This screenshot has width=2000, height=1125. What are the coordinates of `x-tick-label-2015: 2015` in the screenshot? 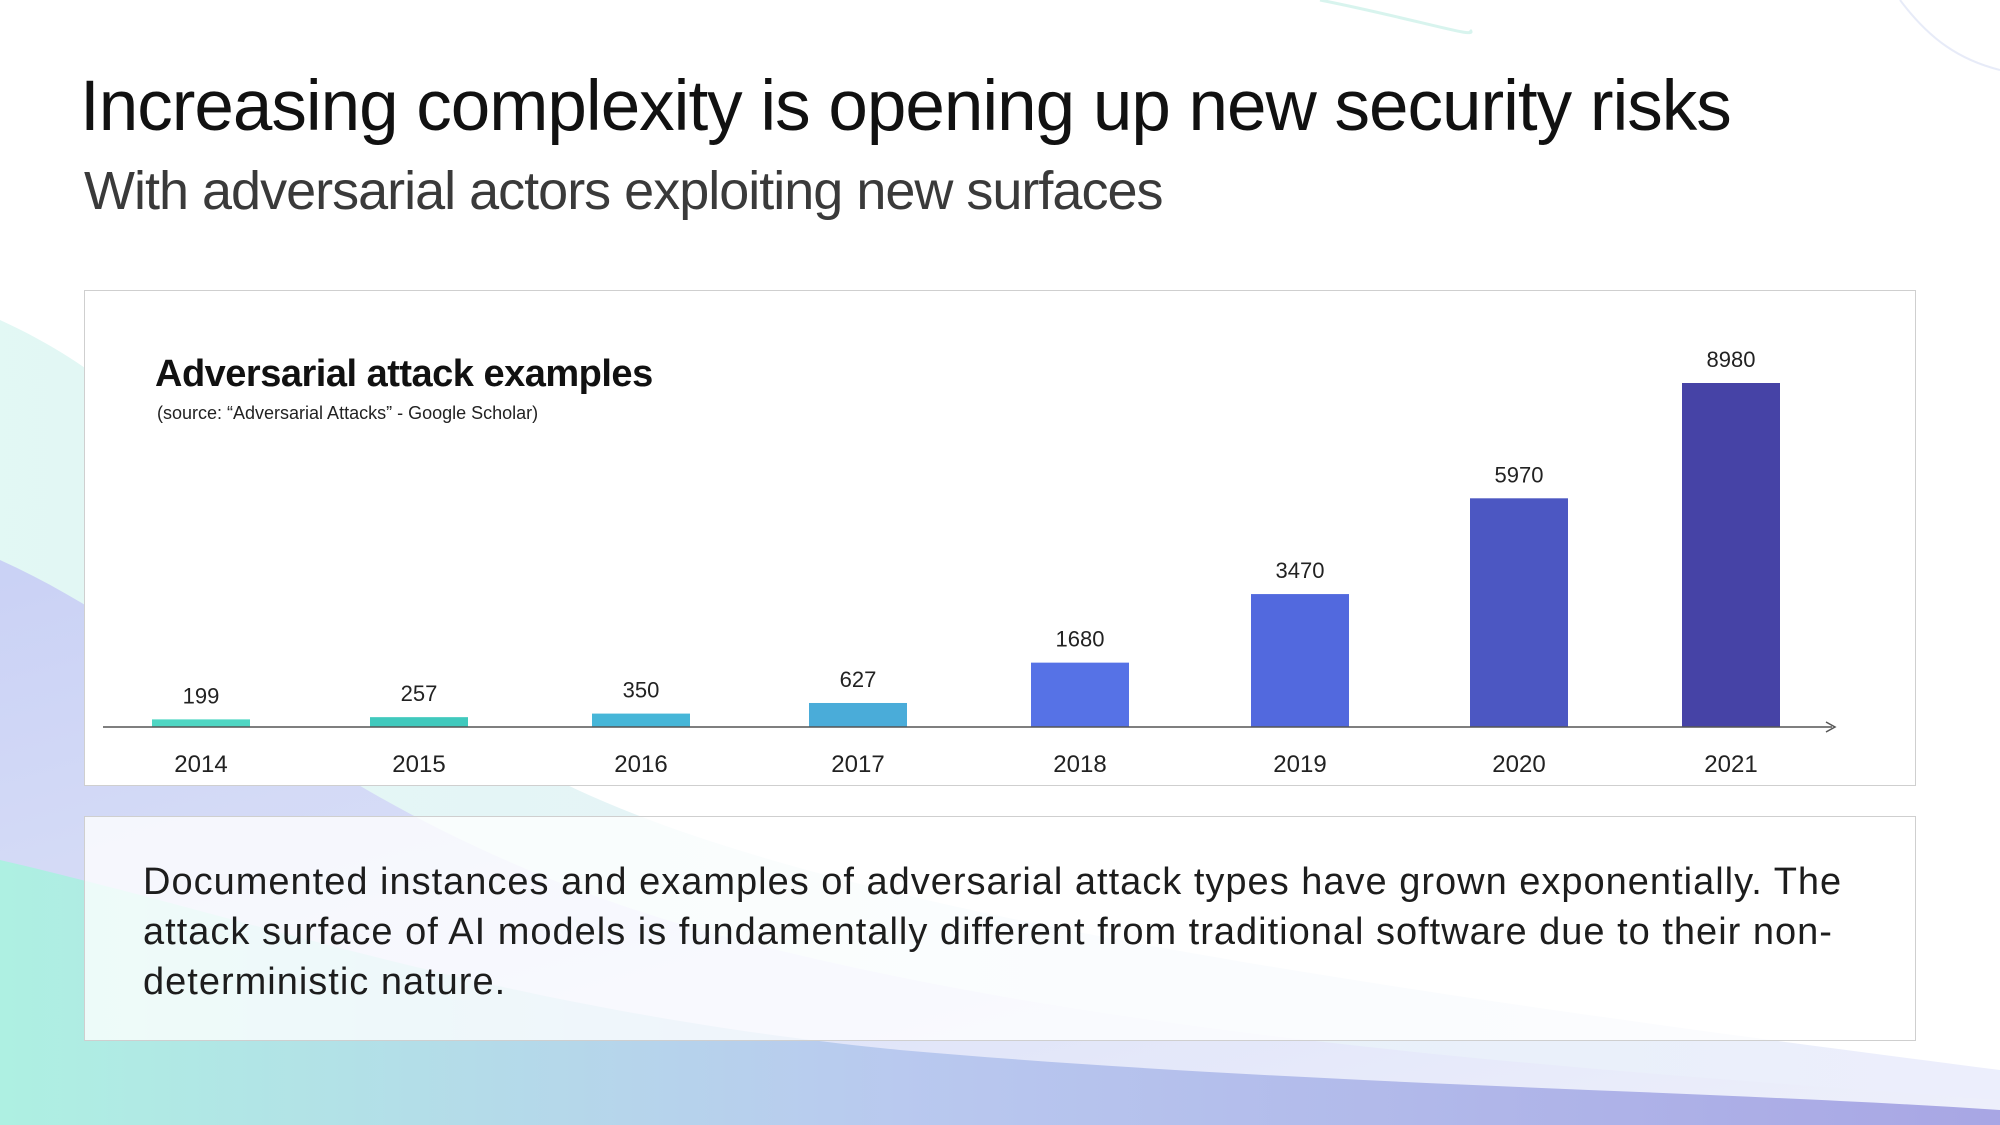 It's located at (418, 764).